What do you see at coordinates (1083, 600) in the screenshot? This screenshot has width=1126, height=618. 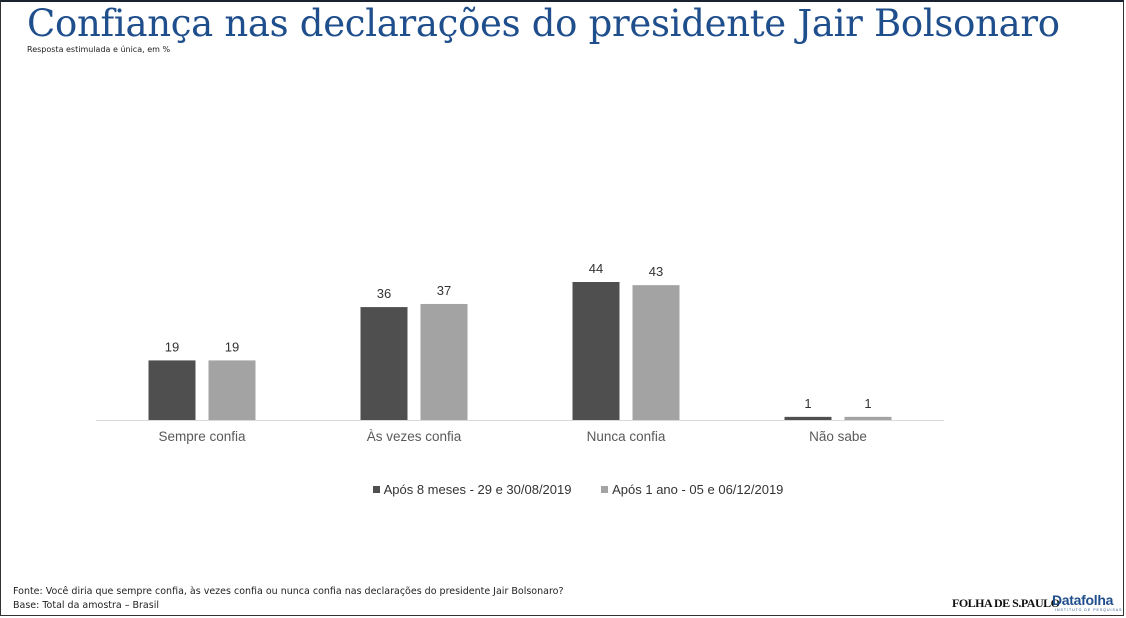 I see `datafolha-logo: Datafolha` at bounding box center [1083, 600].